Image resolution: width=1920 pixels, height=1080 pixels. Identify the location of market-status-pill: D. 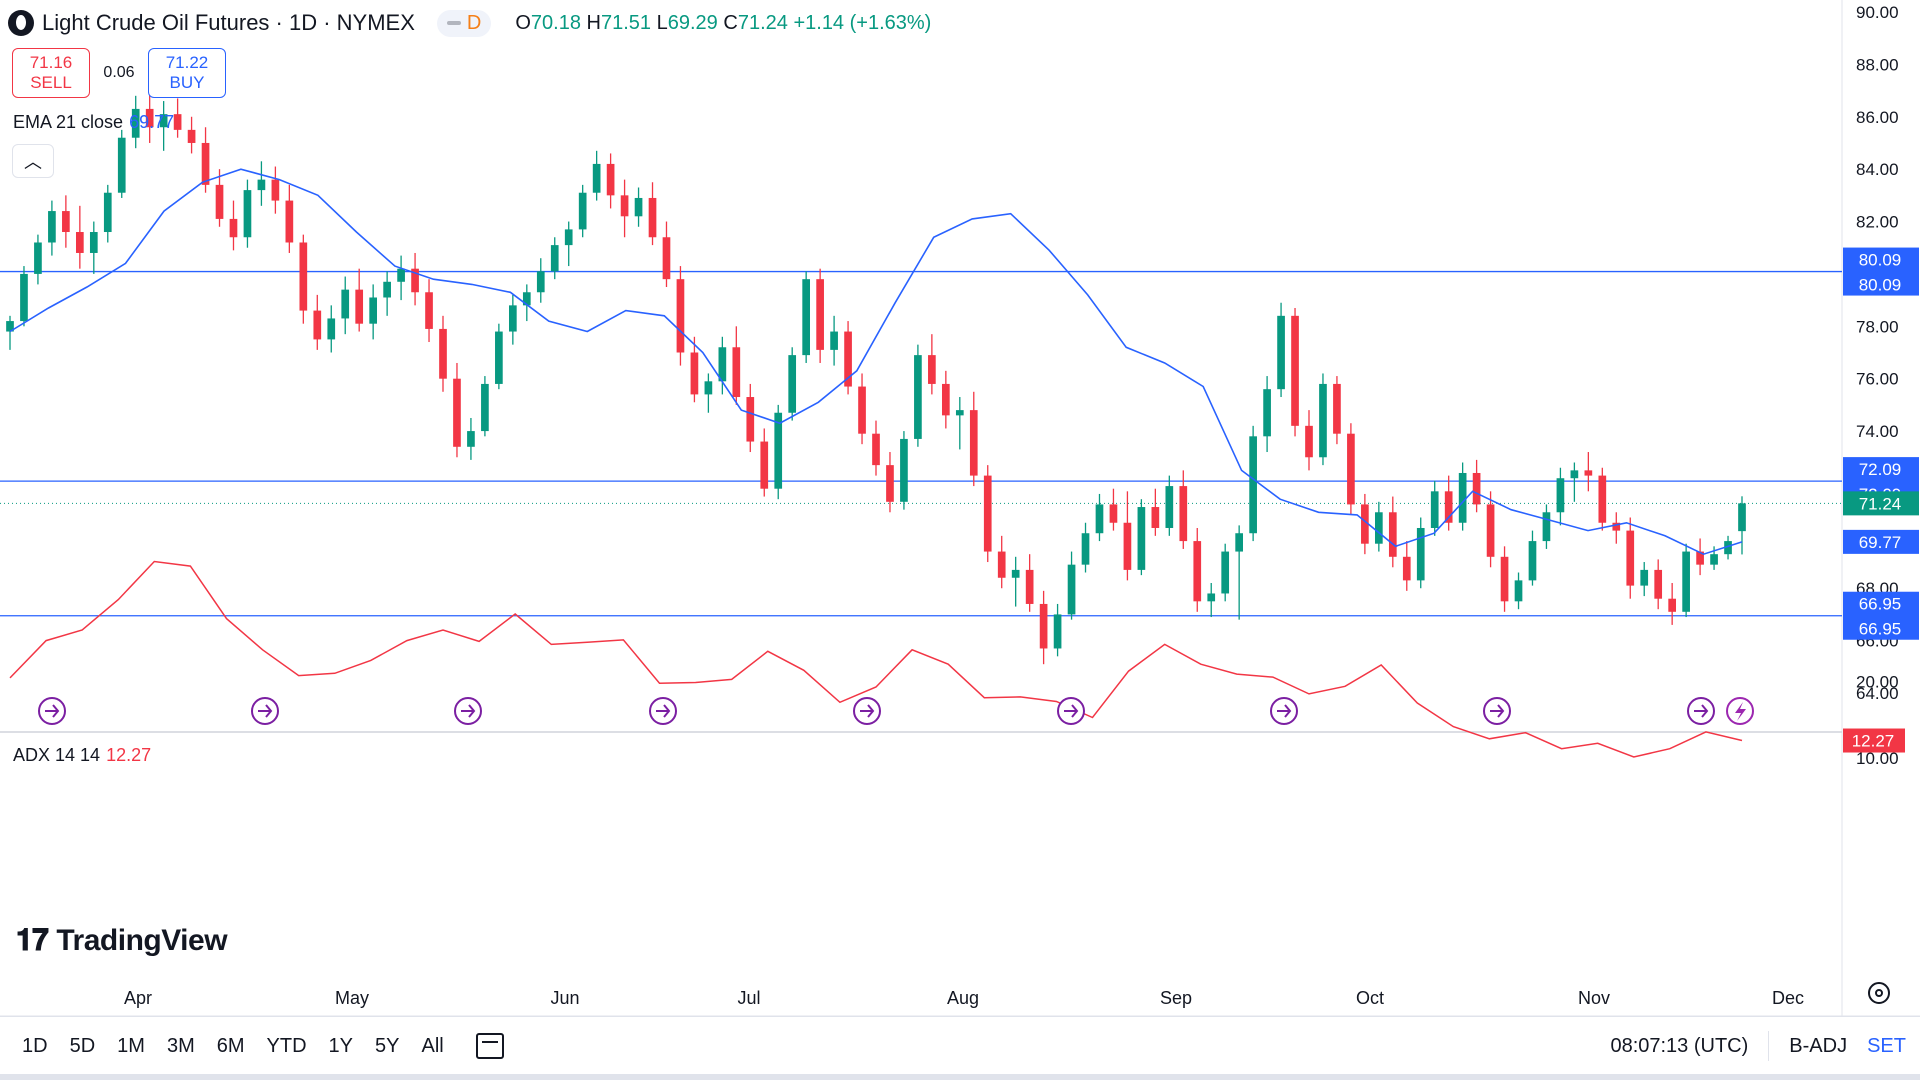
(464, 23).